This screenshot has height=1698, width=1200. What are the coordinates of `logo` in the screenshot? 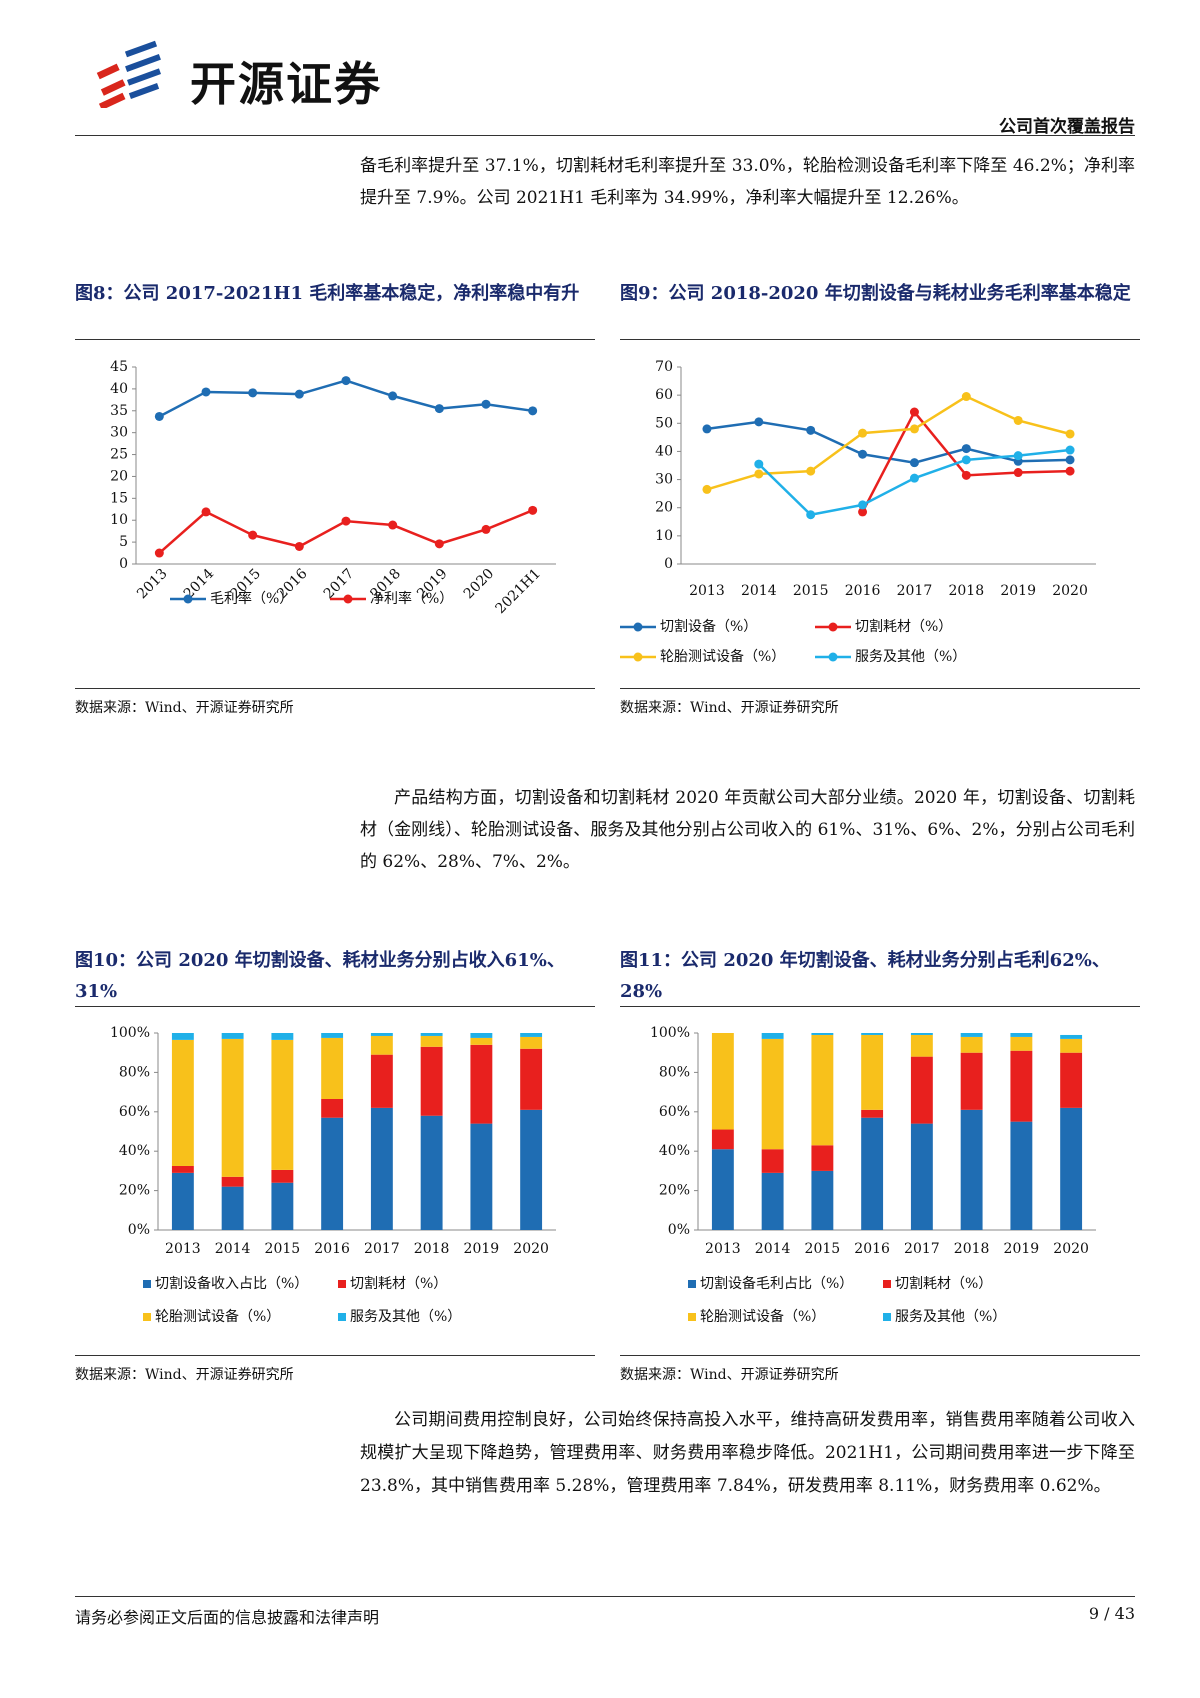 It's located at (129, 74).